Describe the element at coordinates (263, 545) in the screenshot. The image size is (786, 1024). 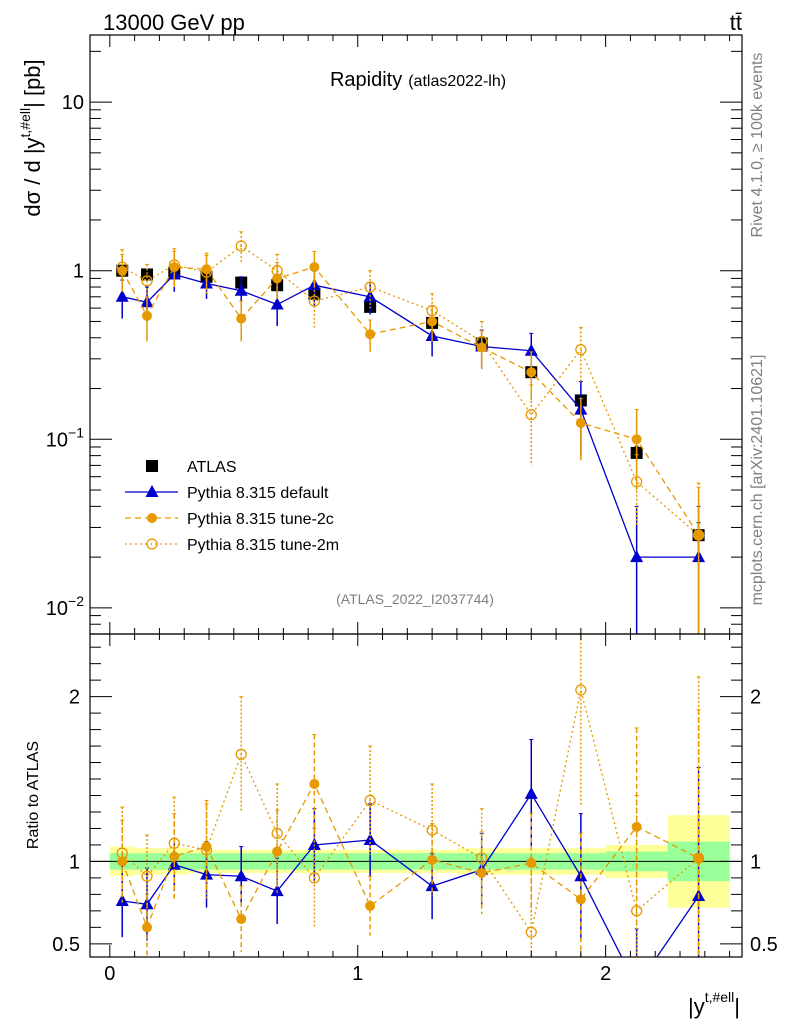
I see `legend-label: Pythia 8.315 tune-2m` at that location.